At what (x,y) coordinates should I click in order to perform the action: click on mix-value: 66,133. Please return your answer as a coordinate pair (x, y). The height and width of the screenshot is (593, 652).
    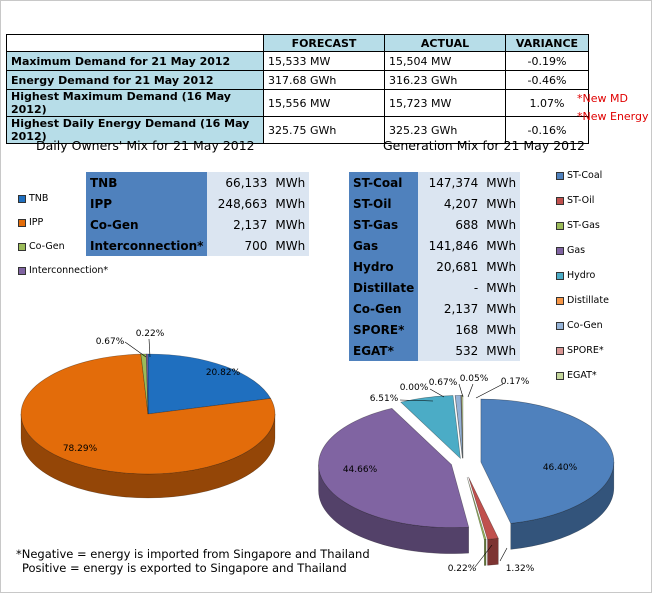
    Looking at the image, I should click on (239, 182).